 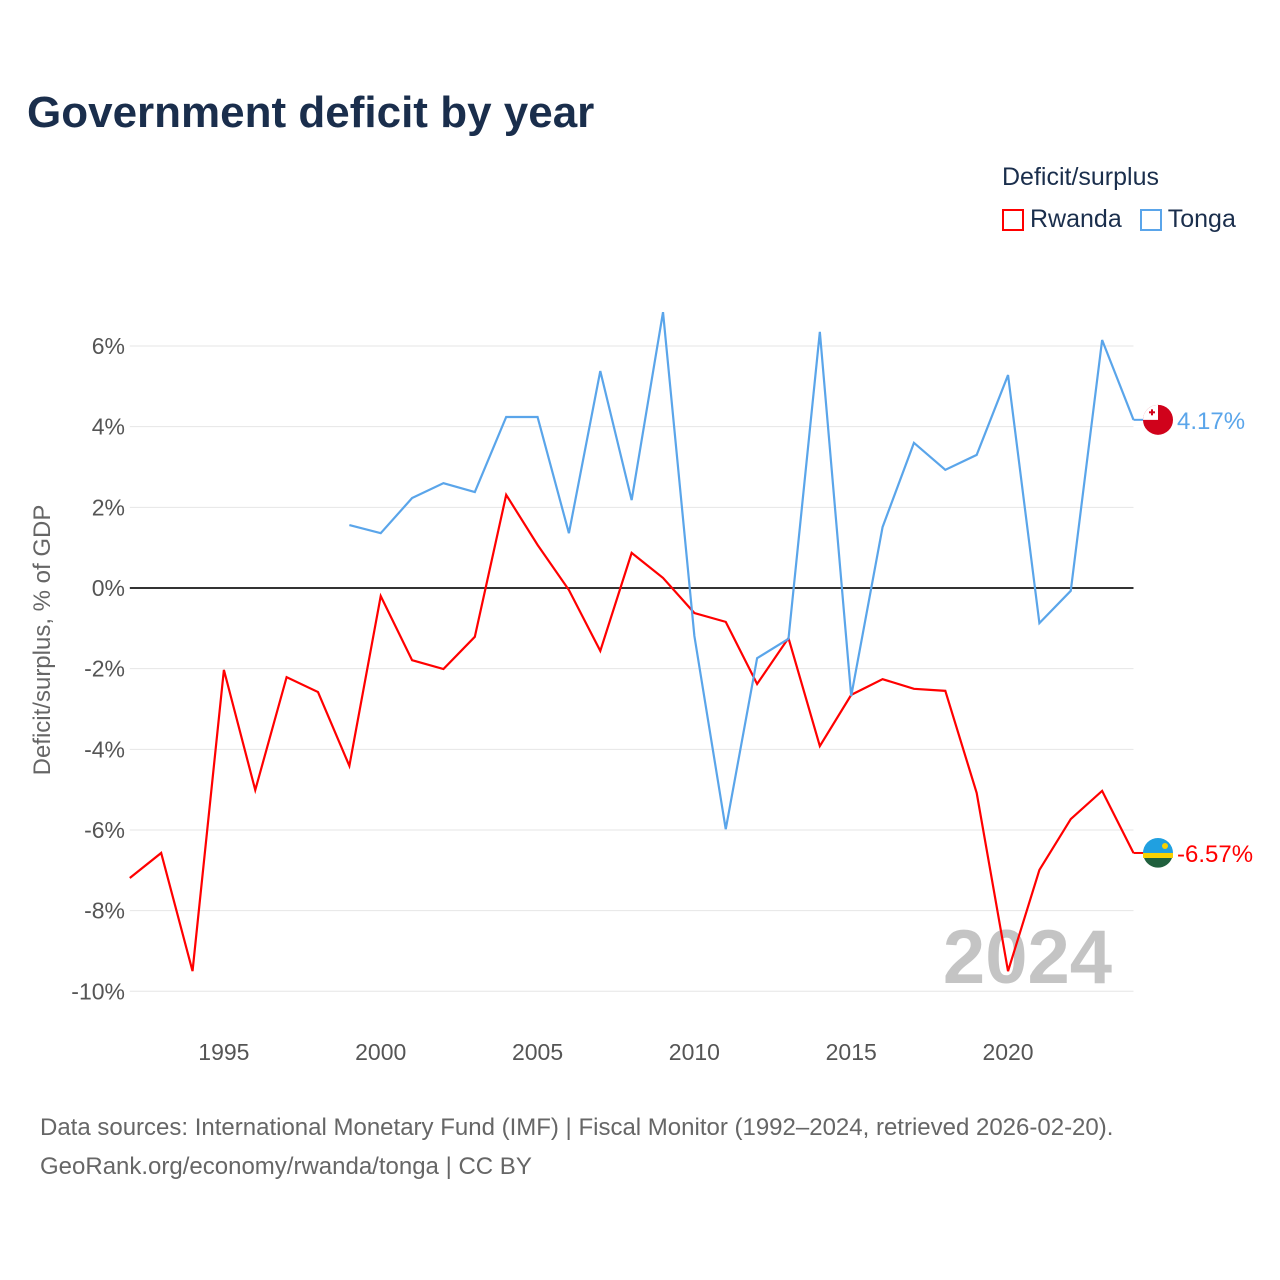 I want to click on legend-item-rwanda: Rwanda, so click(x=1062, y=219).